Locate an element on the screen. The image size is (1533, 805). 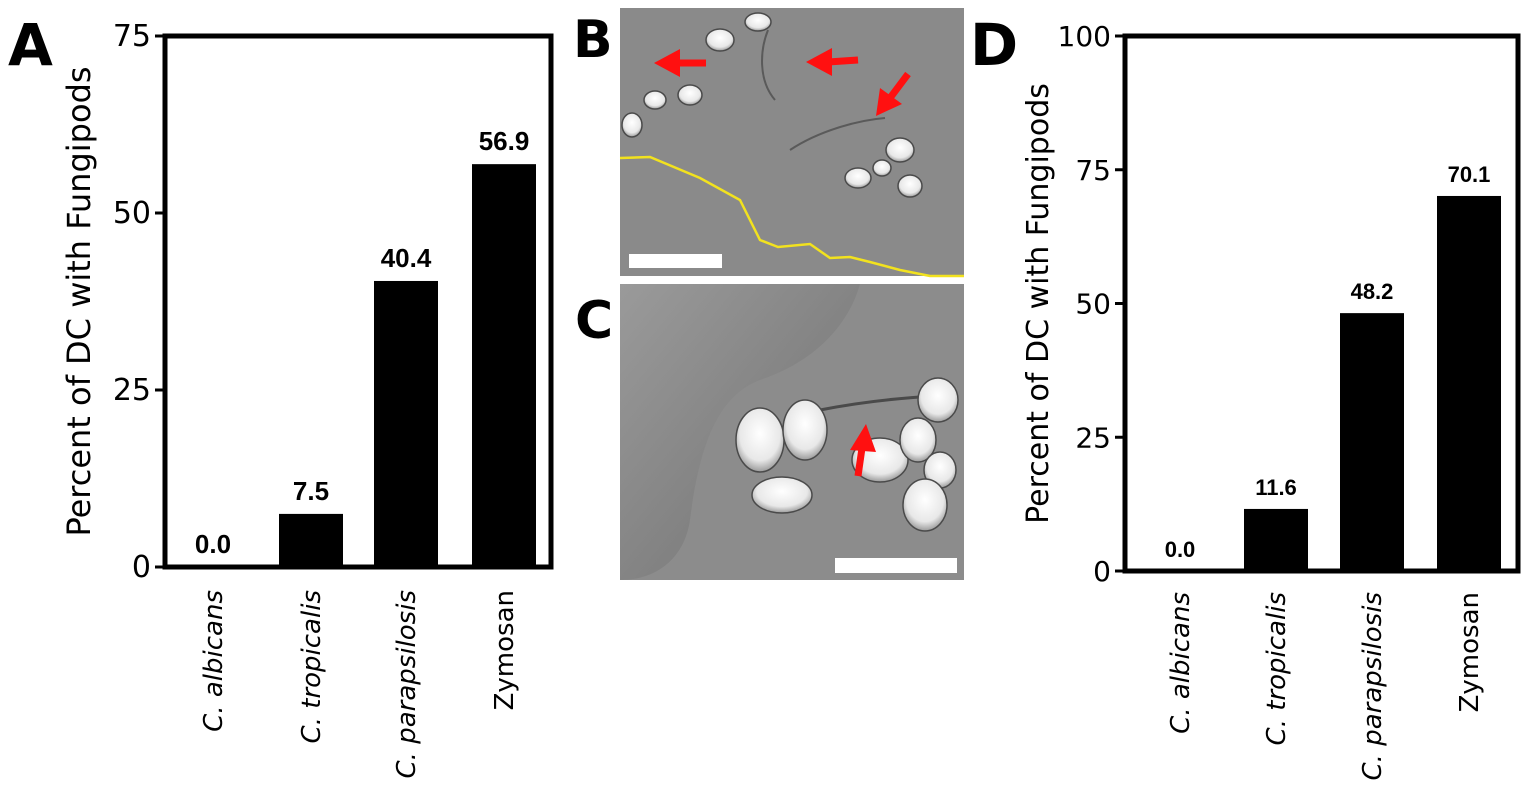
micrograph-b-scale-bar is located at coordinates (675, 261).